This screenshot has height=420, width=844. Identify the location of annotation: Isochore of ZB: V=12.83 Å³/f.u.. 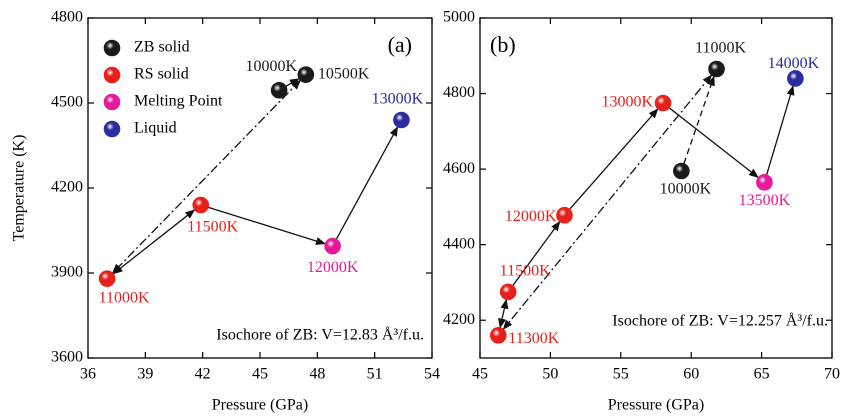
(320, 335).